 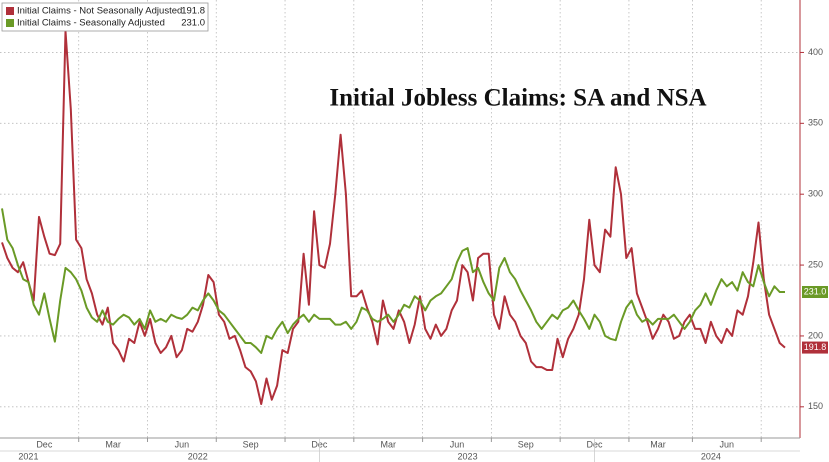 I want to click on chart-title: Initial Jobless Claims: SA and NSA, so click(x=517, y=98).